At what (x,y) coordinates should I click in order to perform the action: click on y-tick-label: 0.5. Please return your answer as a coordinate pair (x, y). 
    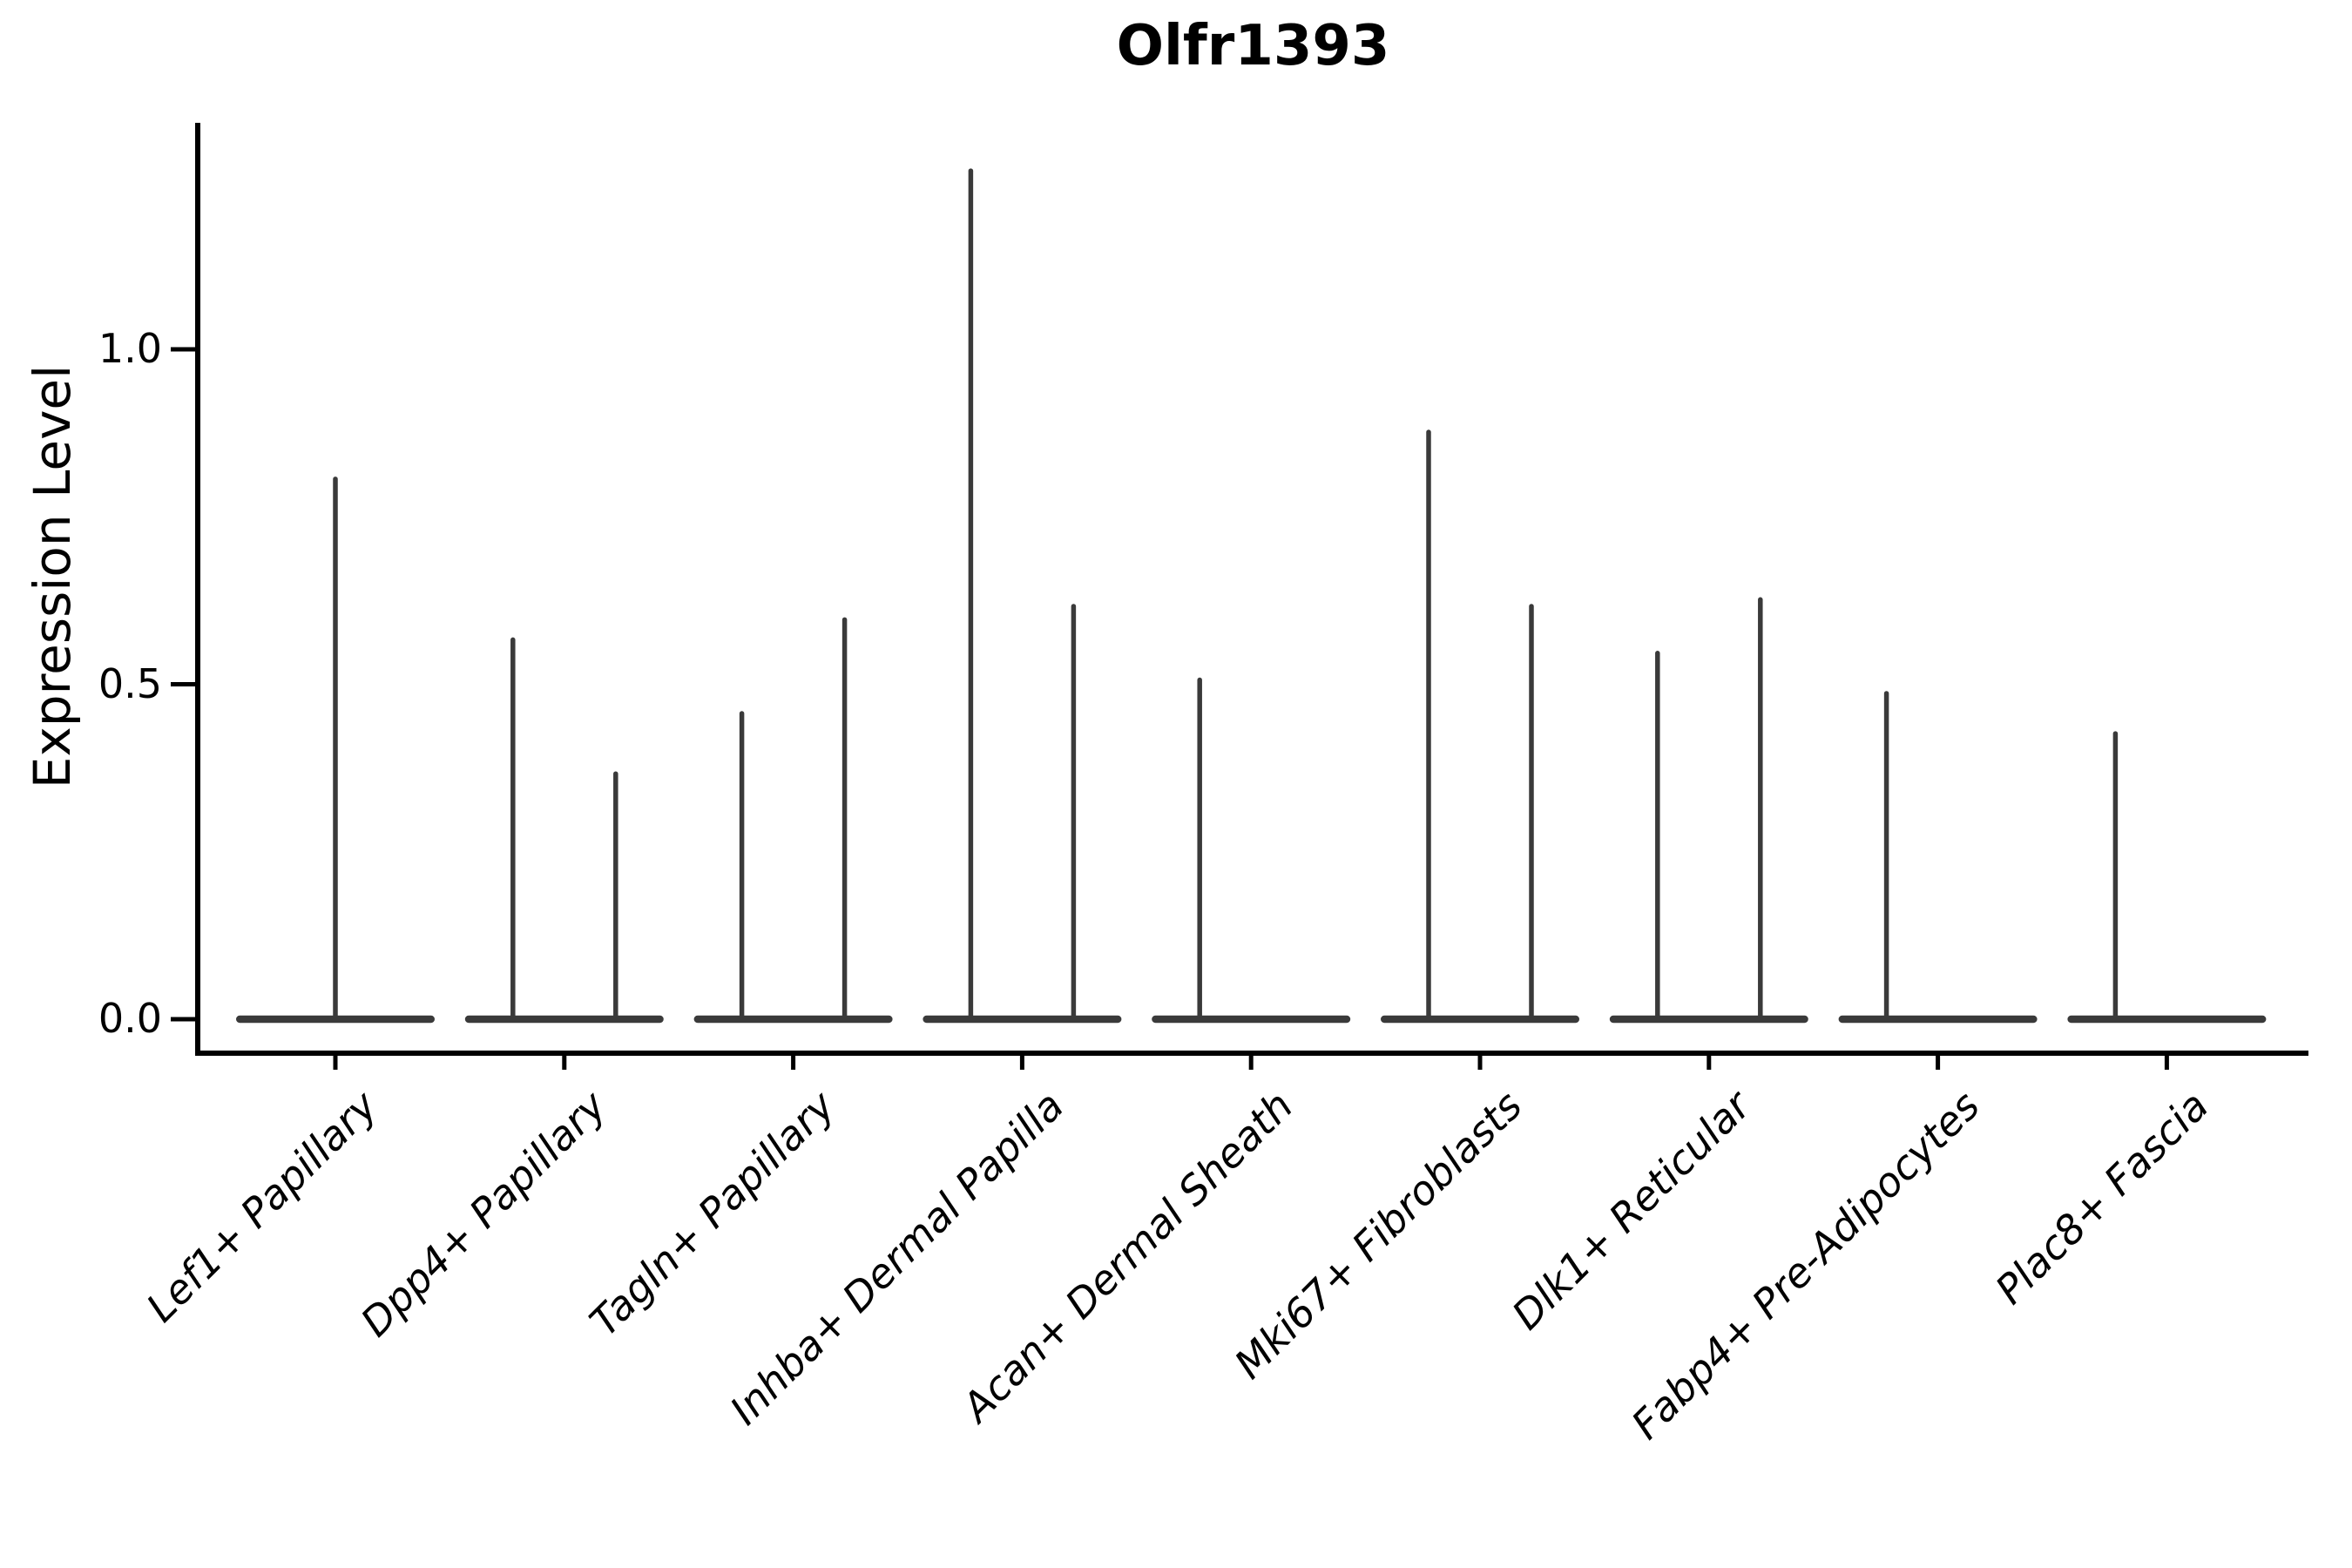
    Looking at the image, I should click on (130, 683).